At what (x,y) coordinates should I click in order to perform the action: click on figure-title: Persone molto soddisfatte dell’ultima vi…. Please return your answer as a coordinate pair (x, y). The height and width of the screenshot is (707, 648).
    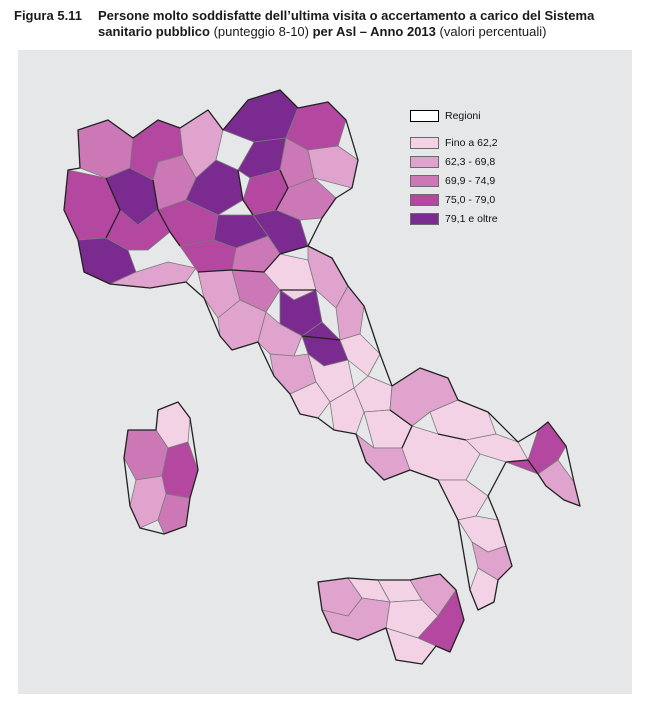
    Looking at the image, I should click on (368, 24).